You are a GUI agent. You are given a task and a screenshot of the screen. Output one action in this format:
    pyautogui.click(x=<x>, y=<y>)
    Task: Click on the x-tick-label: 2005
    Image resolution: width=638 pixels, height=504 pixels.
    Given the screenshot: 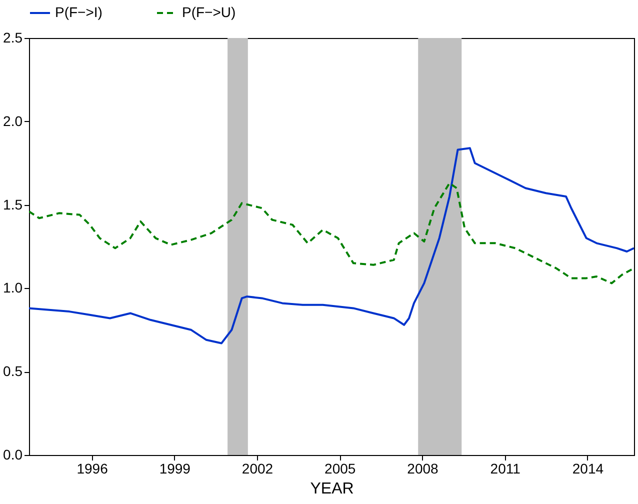 What is the action you would take?
    pyautogui.click(x=340, y=468)
    